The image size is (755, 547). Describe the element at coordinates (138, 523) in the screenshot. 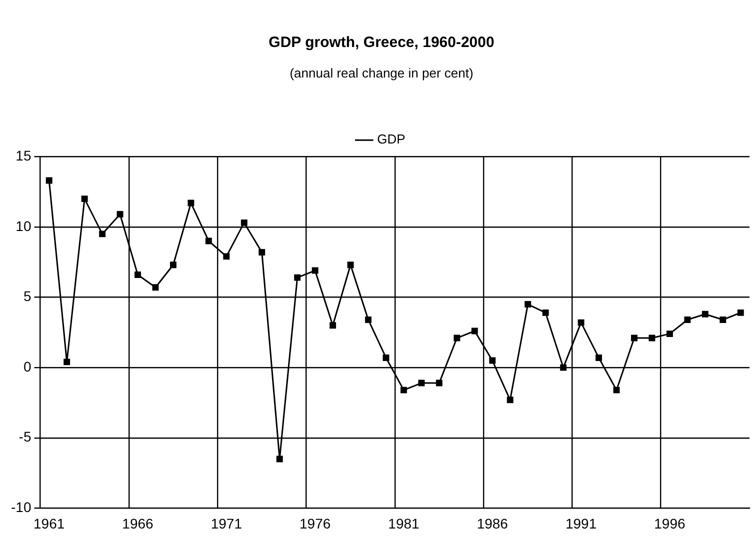

I see `x-tick-label: 1966` at that location.